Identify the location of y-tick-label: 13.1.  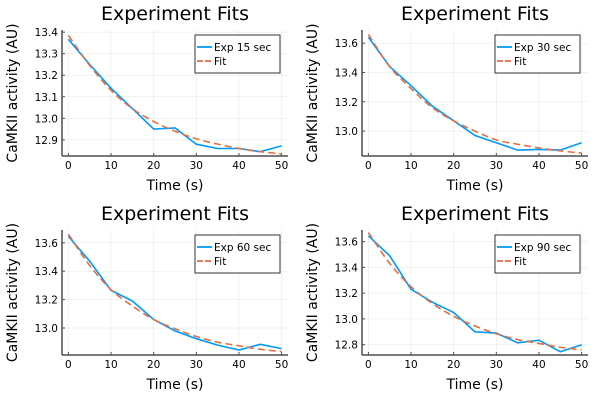
(46, 98).